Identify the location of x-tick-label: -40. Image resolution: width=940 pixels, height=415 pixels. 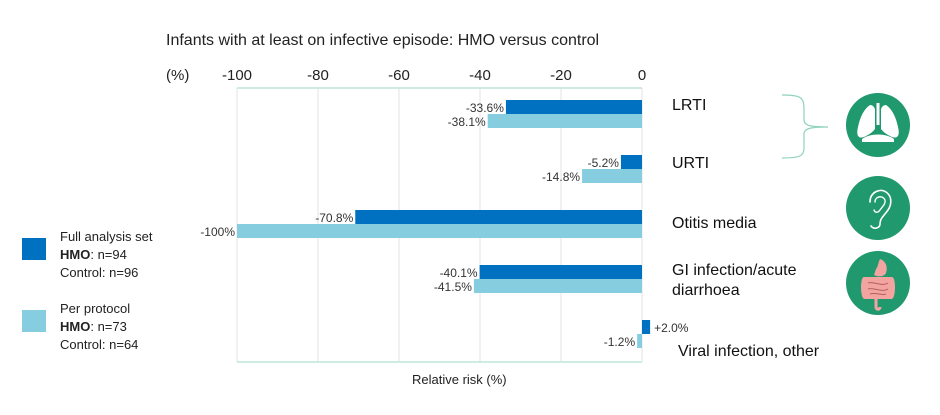
(480, 75).